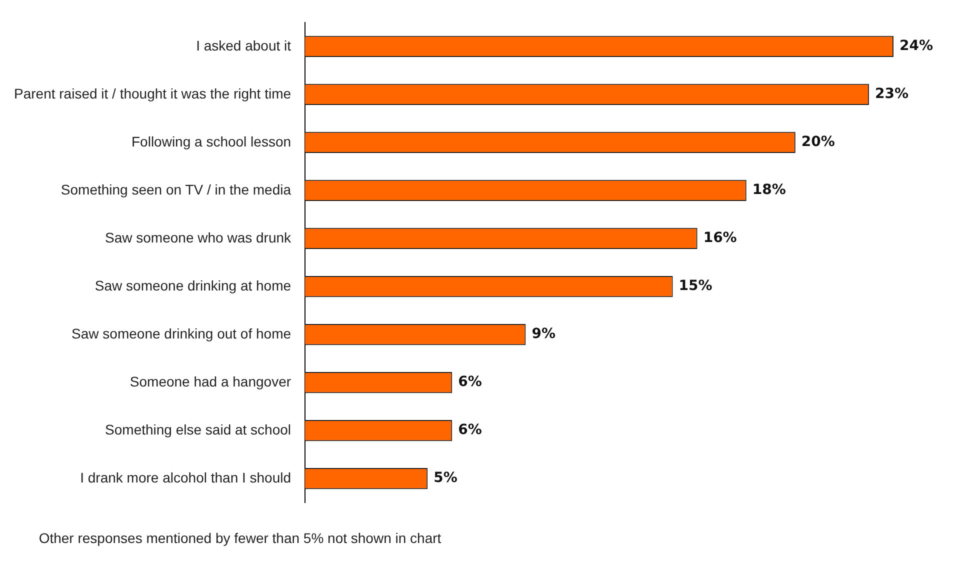 The height and width of the screenshot is (570, 968). What do you see at coordinates (818, 142) in the screenshot?
I see `data-label: 20%` at bounding box center [818, 142].